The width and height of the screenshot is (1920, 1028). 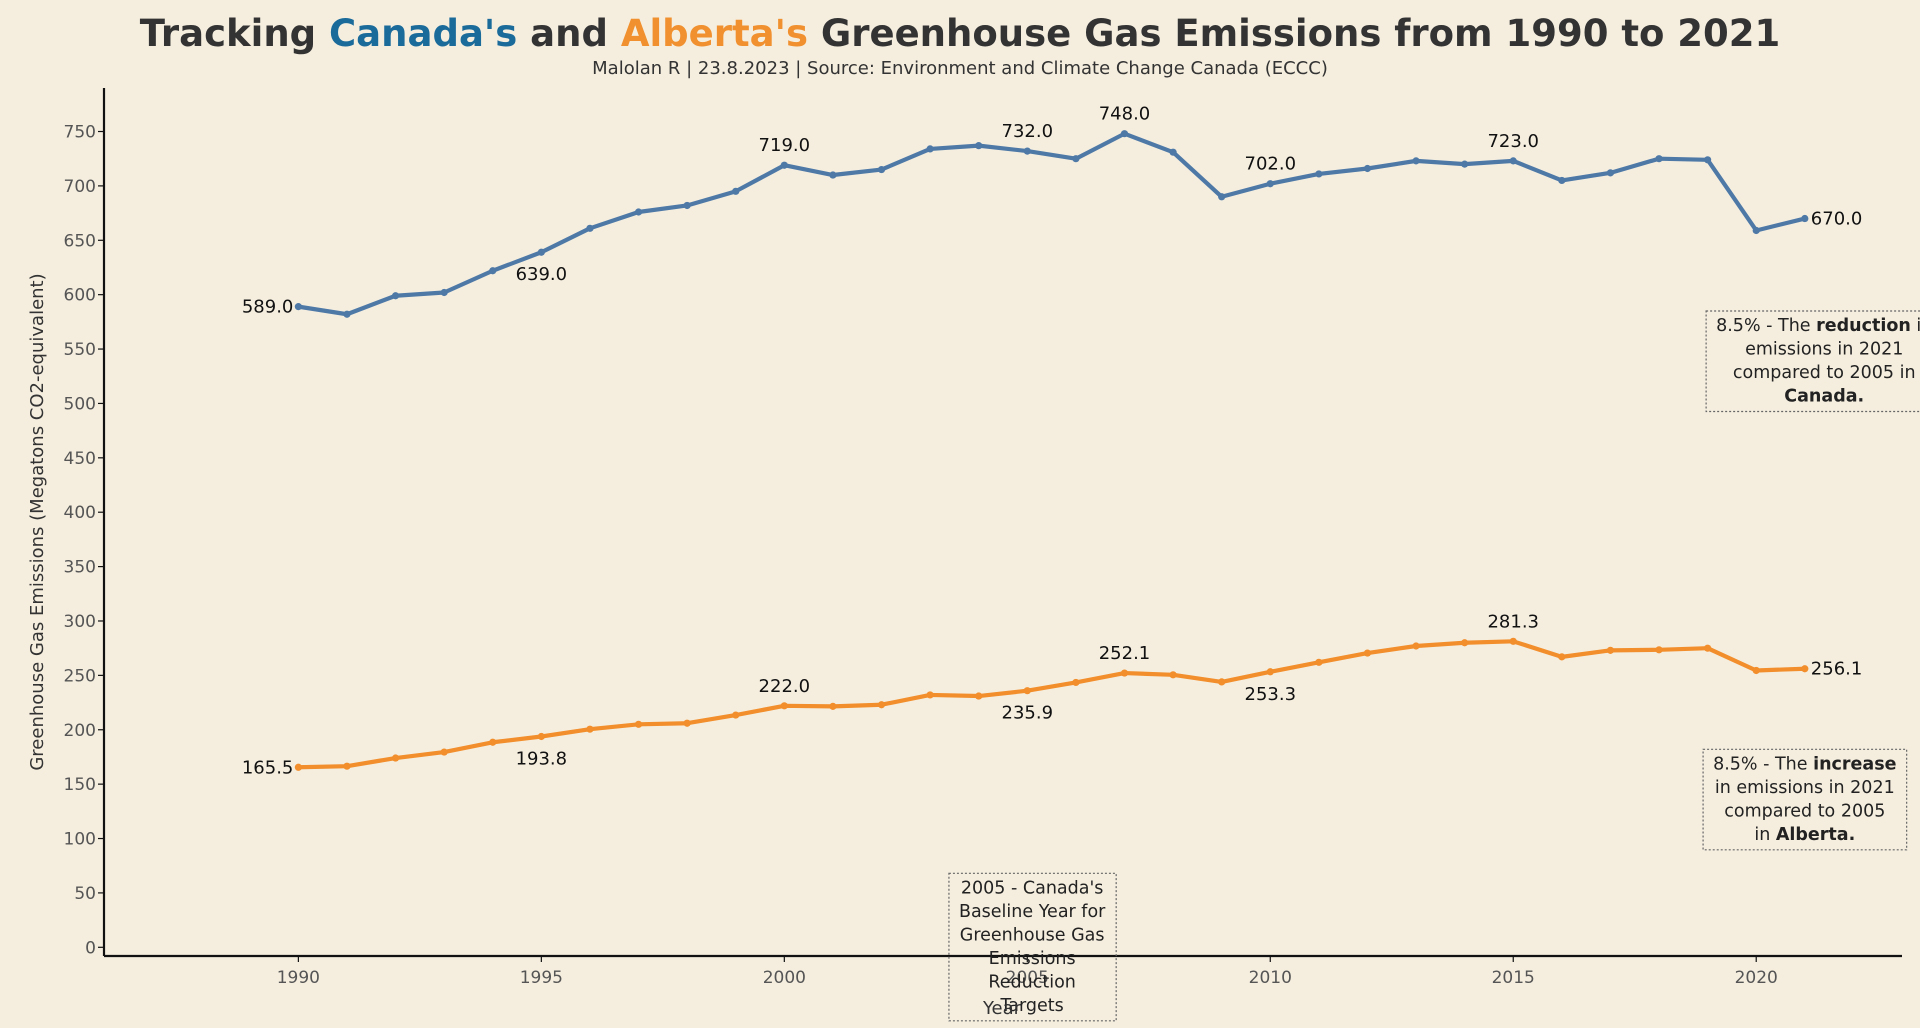 What do you see at coordinates (785, 145) in the screenshot?
I see `data-label: 719.0` at bounding box center [785, 145].